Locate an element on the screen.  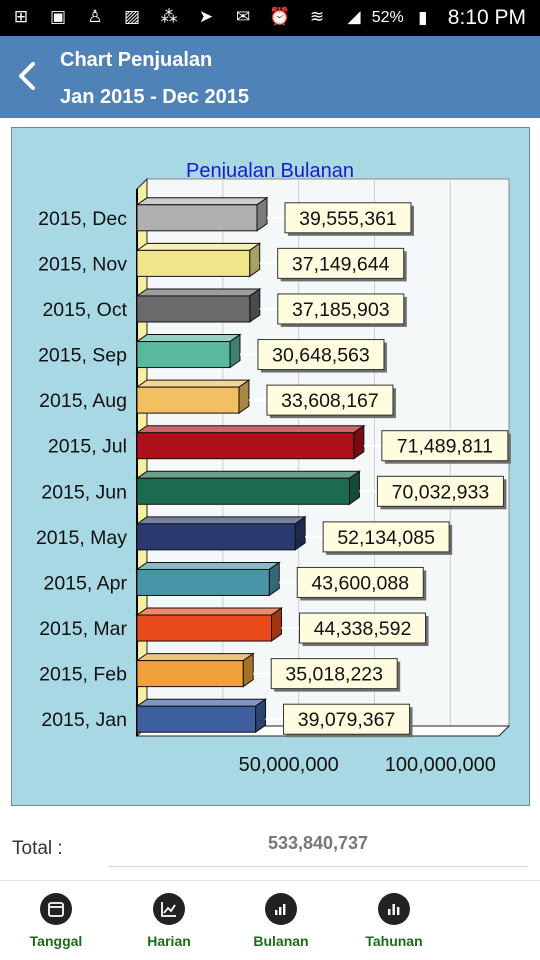
battery-icon: ▮ is located at coordinates (423, 17).